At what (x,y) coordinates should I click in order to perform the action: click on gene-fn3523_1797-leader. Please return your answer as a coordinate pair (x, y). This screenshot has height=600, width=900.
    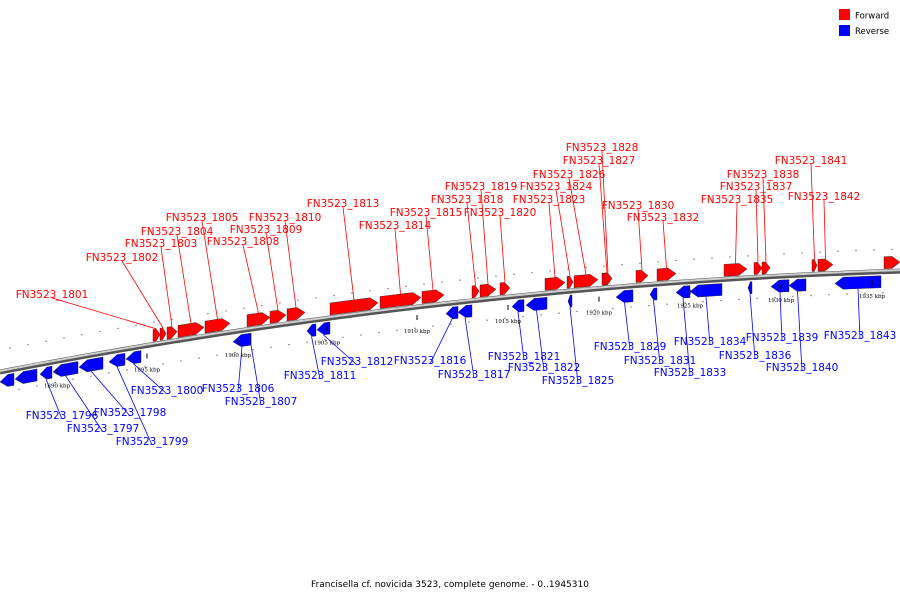
    Looking at the image, I should click on (84, 404).